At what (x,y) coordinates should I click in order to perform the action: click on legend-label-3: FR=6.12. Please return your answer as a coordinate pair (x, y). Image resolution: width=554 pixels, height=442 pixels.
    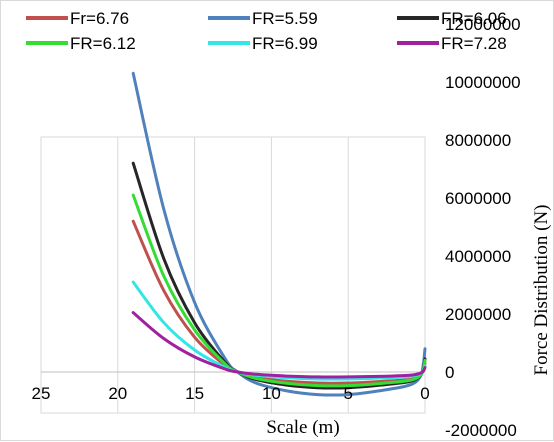
    Looking at the image, I should click on (103, 43).